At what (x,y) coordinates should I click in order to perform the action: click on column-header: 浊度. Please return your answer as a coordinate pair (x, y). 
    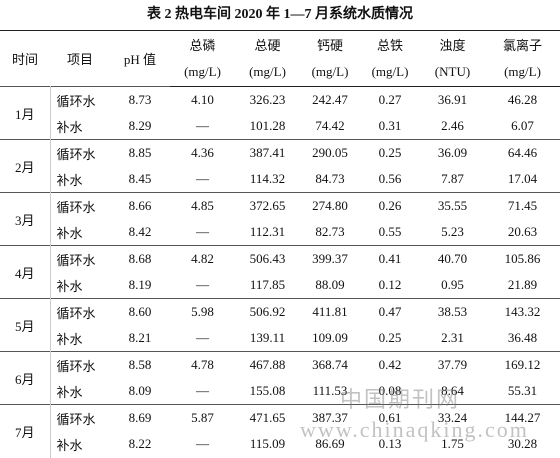
    Looking at the image, I should click on (452, 44).